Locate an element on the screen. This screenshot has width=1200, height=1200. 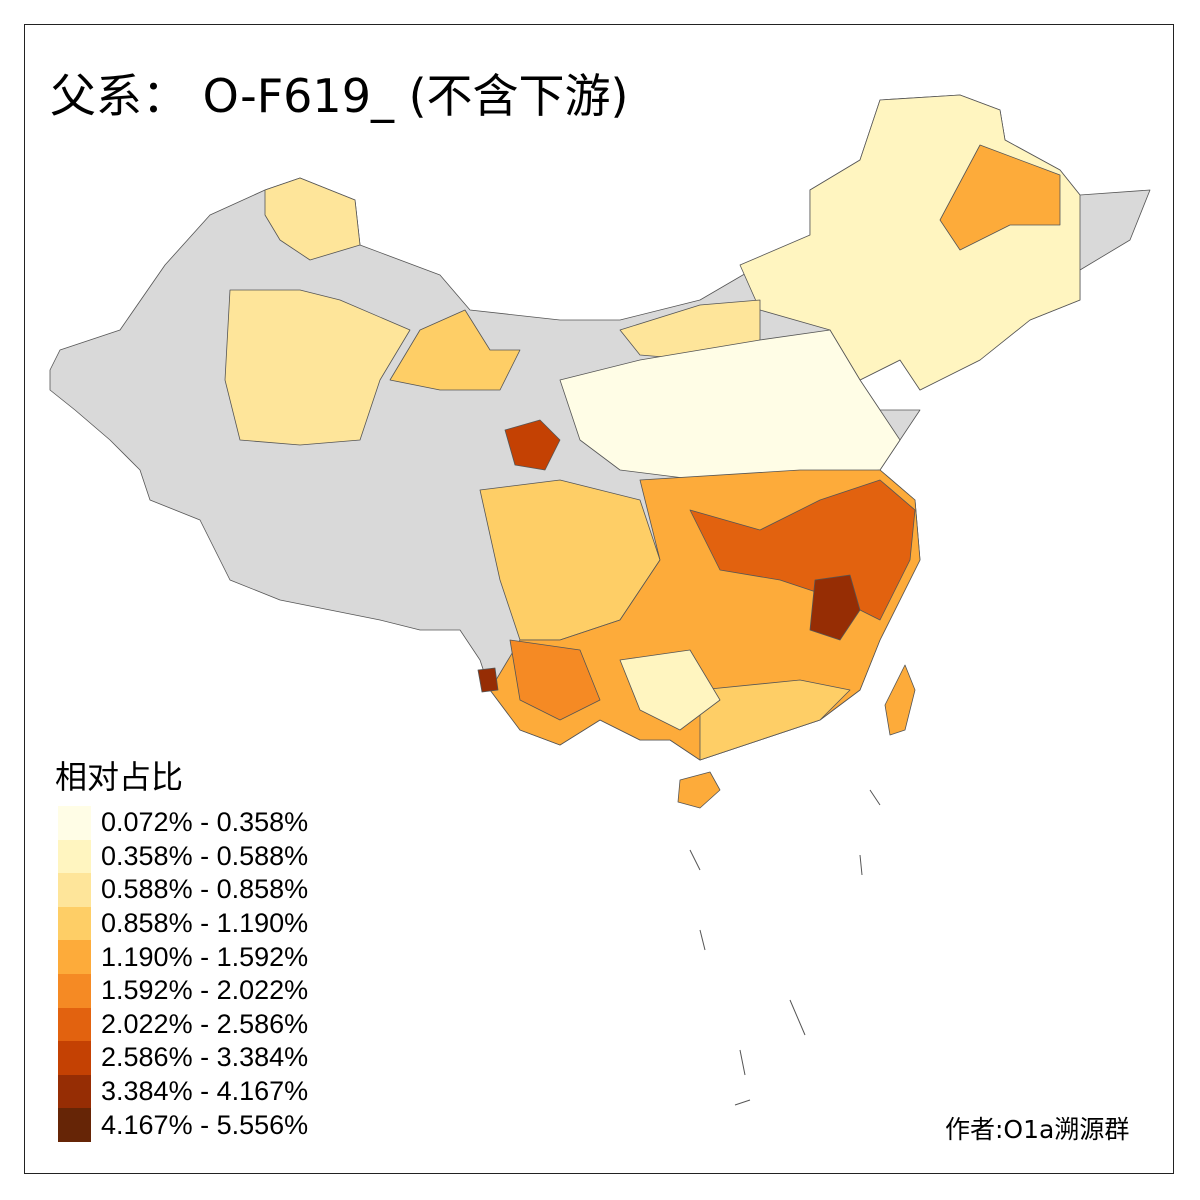
map-title: 父系： O-F619_ (不含下游) is located at coordinates (339, 96).